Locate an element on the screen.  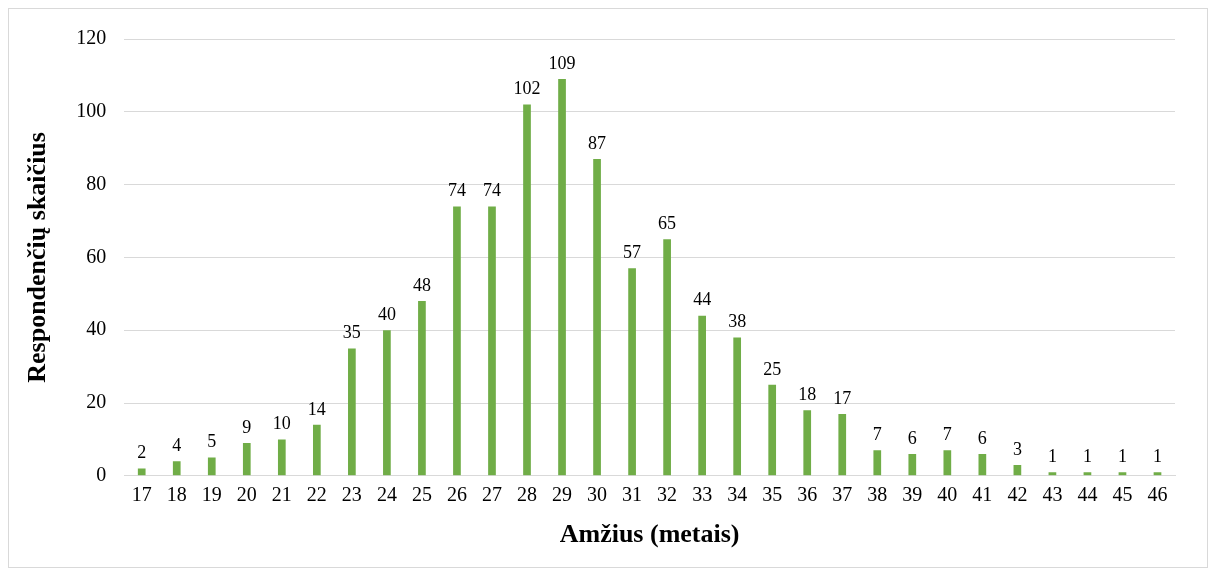
x-tick-label: 41 is located at coordinates (982, 494).